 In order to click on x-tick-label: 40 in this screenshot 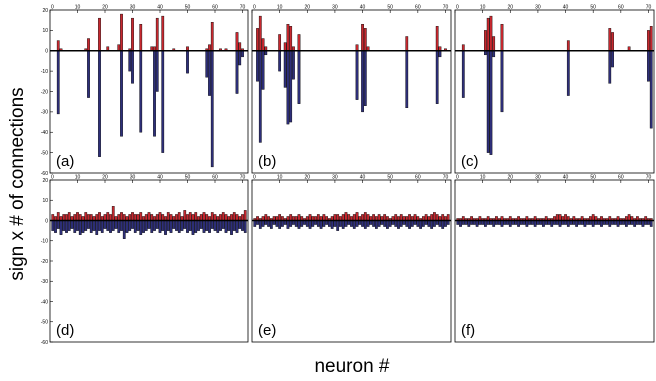, I will do `click(160, 8)`.